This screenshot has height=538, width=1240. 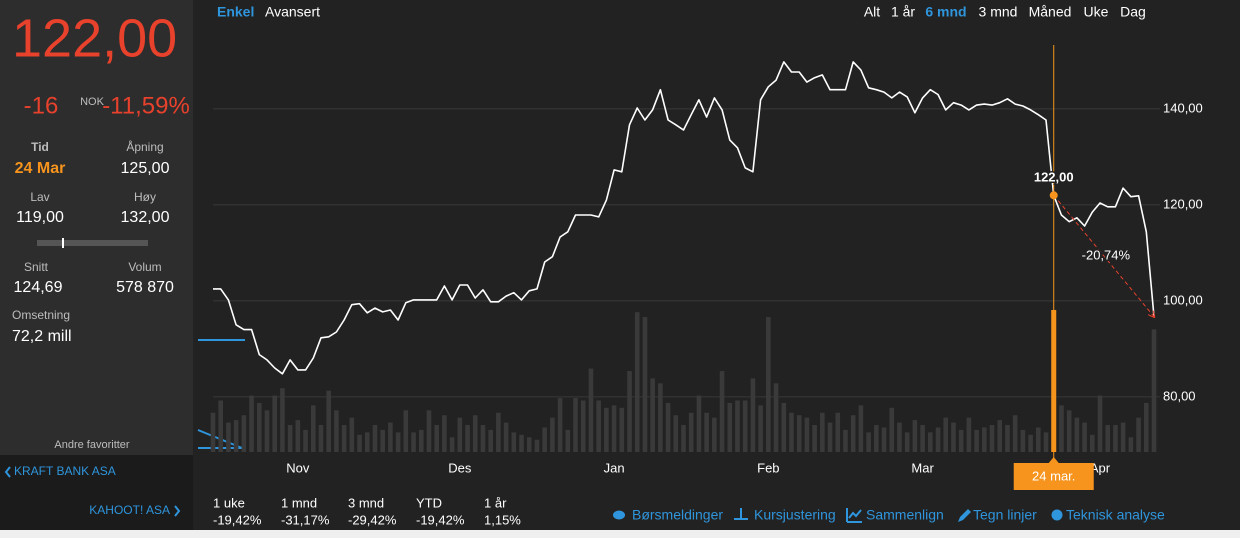 I want to click on crosshair-box, so click(x=1053, y=476).